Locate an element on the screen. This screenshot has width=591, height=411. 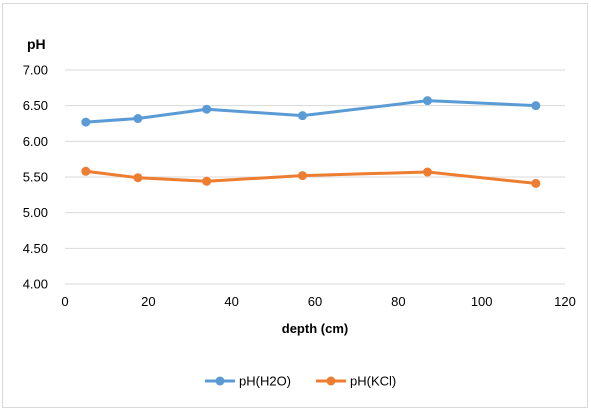
legend-label: pH(H2O) is located at coordinates (265, 381).